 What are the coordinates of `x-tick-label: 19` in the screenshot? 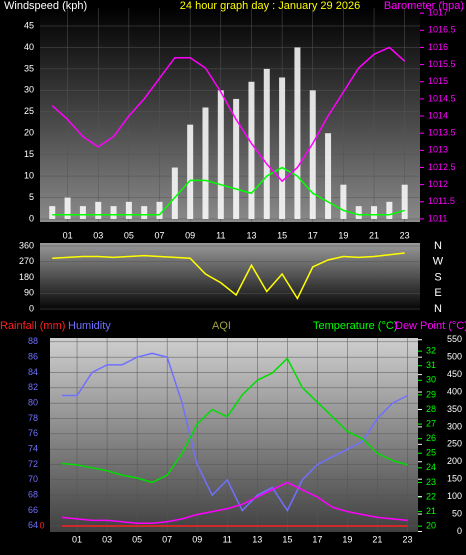 It's located at (347, 539).